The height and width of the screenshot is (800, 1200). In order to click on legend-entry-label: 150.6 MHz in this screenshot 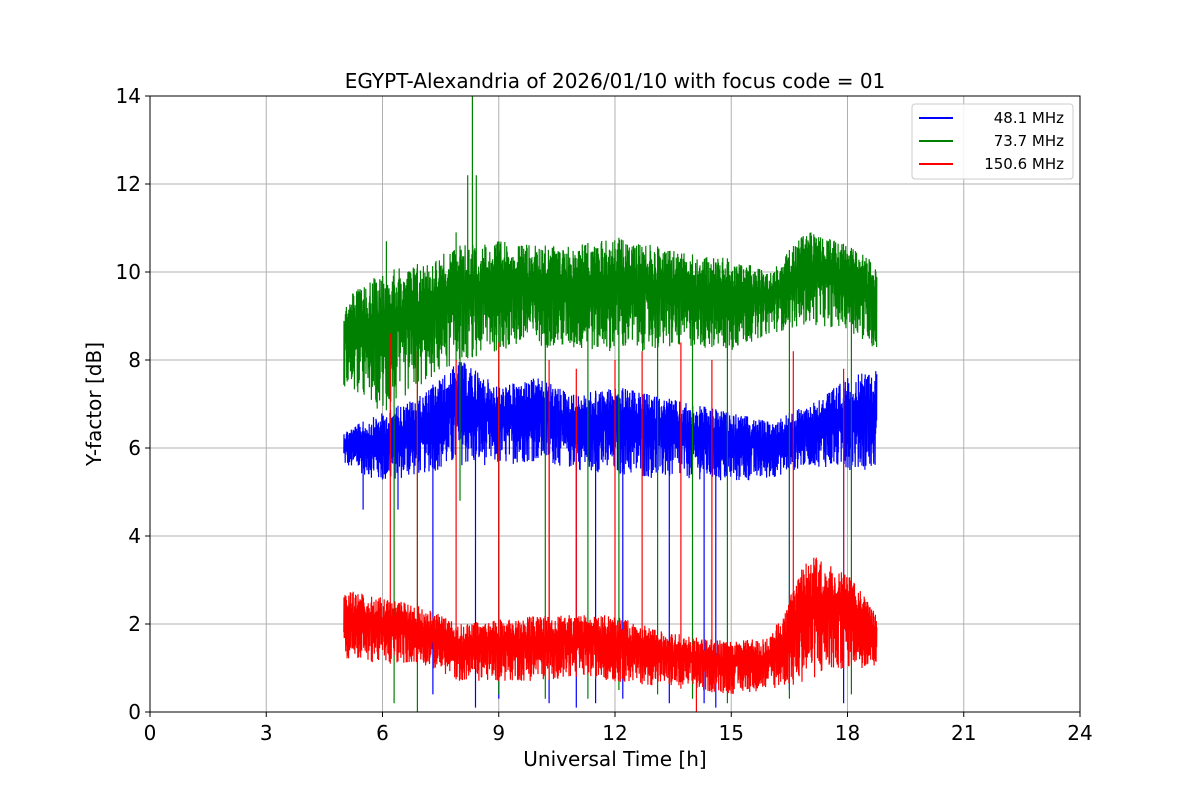, I will do `click(1024, 164)`.